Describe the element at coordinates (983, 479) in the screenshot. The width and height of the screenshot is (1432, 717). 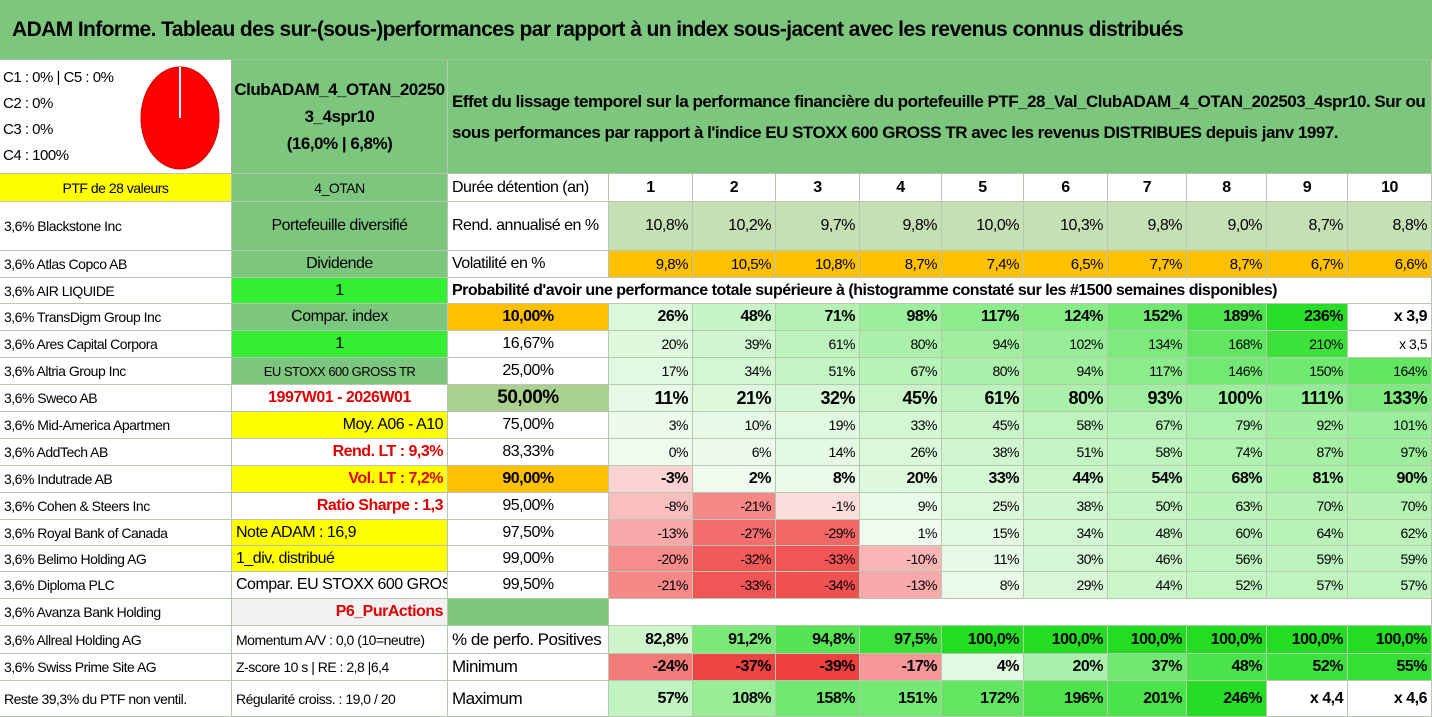
I see `probability-value: 33%` at that location.